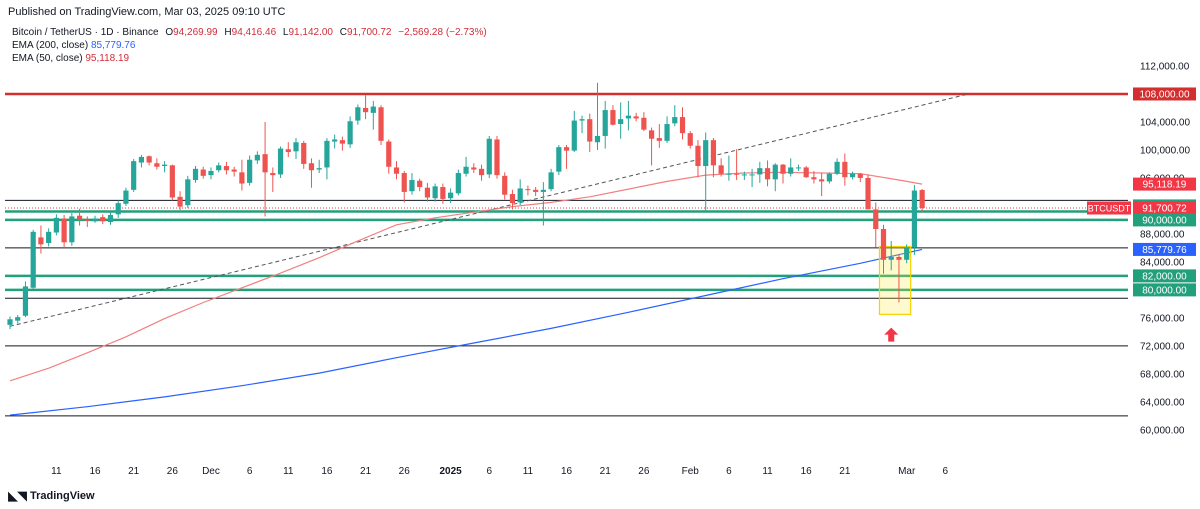 This screenshot has width=1200, height=509. What do you see at coordinates (249, 58) in the screenshot?
I see `ema50-row: EMA (50, close) 95,118.19` at bounding box center [249, 58].